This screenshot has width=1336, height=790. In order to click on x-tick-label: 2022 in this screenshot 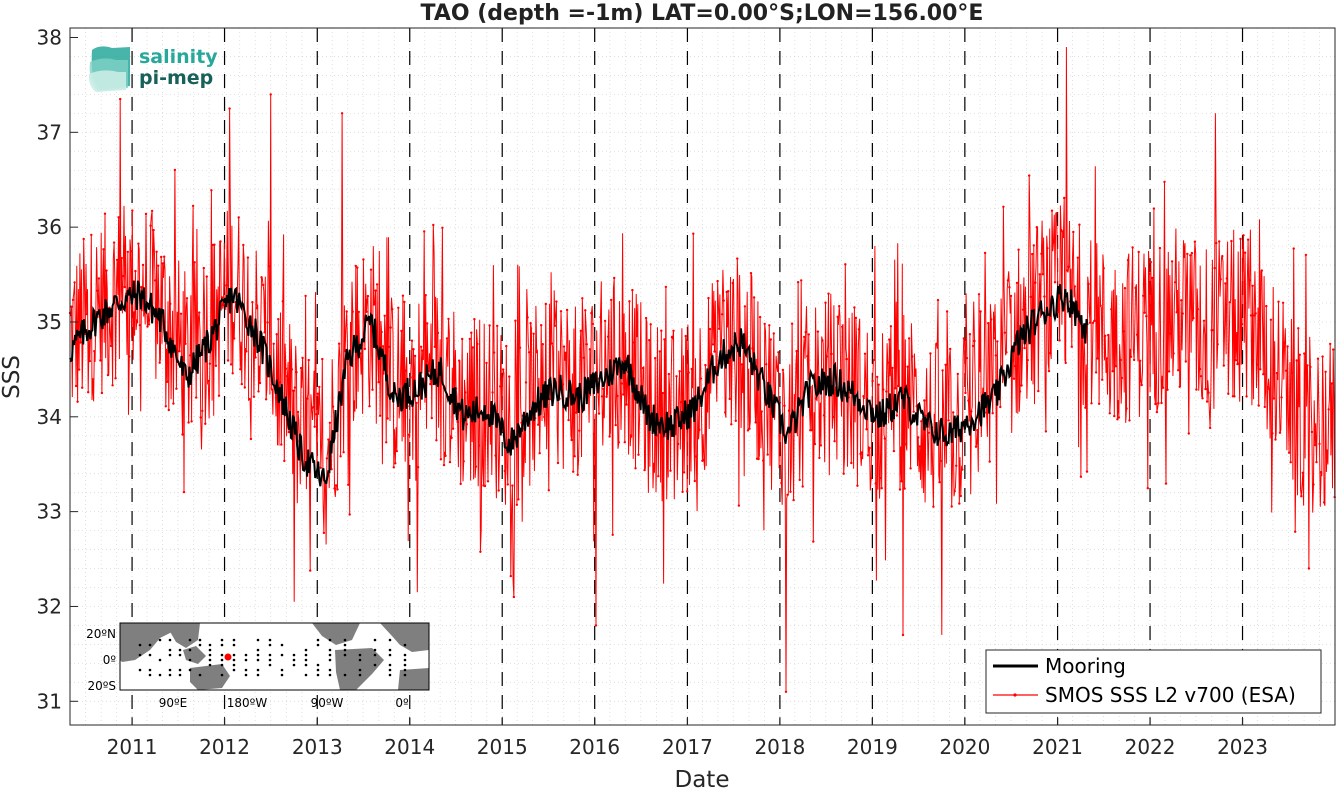, I will do `click(1150, 747)`.